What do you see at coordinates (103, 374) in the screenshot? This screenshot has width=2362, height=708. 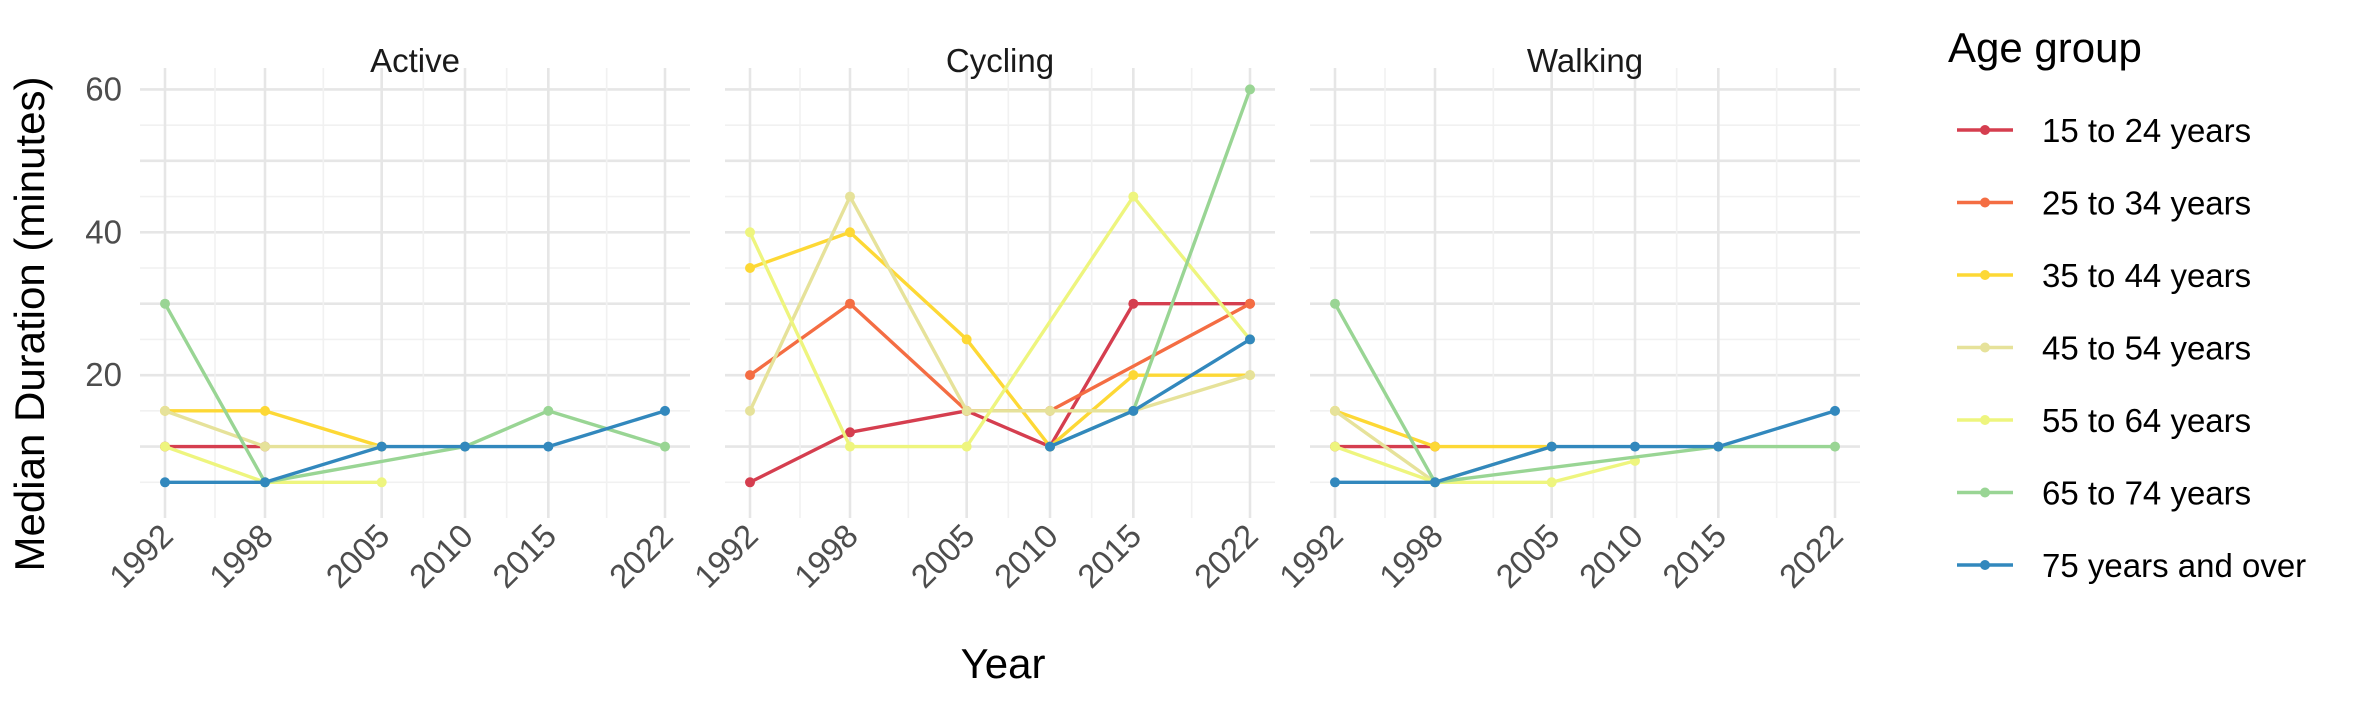 I see `y-tick-label: 20` at bounding box center [103, 374].